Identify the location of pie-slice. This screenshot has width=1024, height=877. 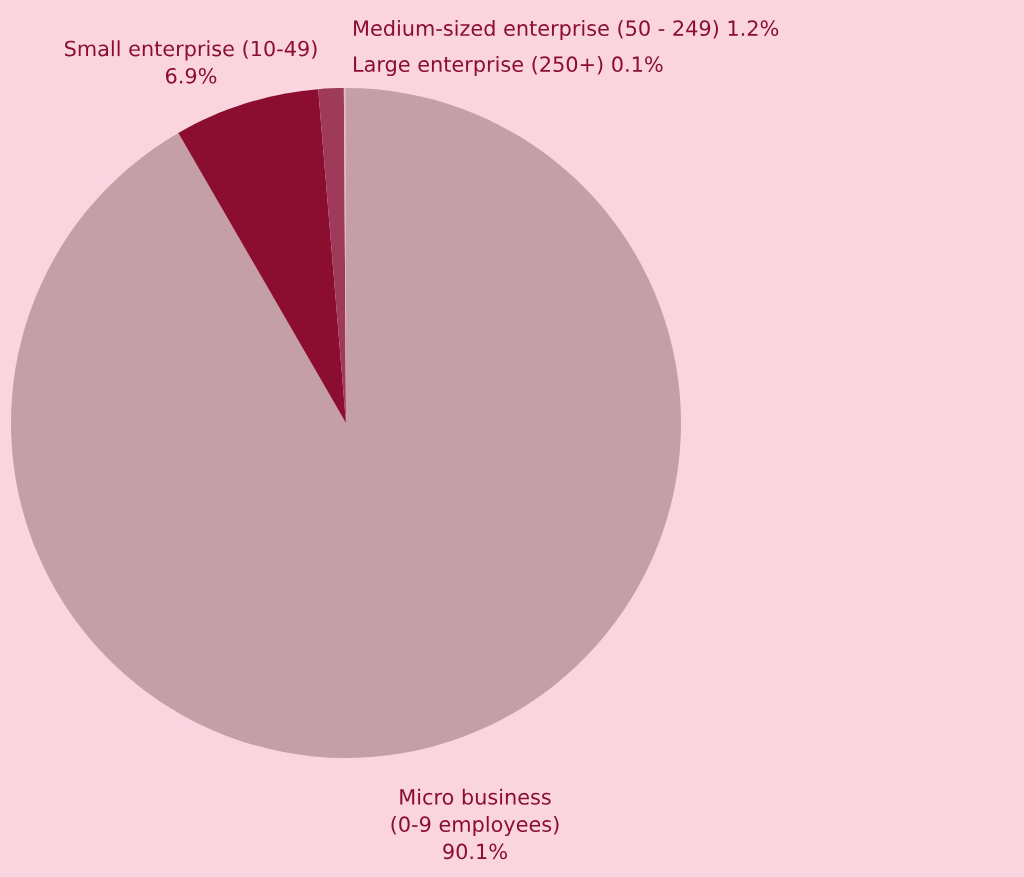
(262, 256).